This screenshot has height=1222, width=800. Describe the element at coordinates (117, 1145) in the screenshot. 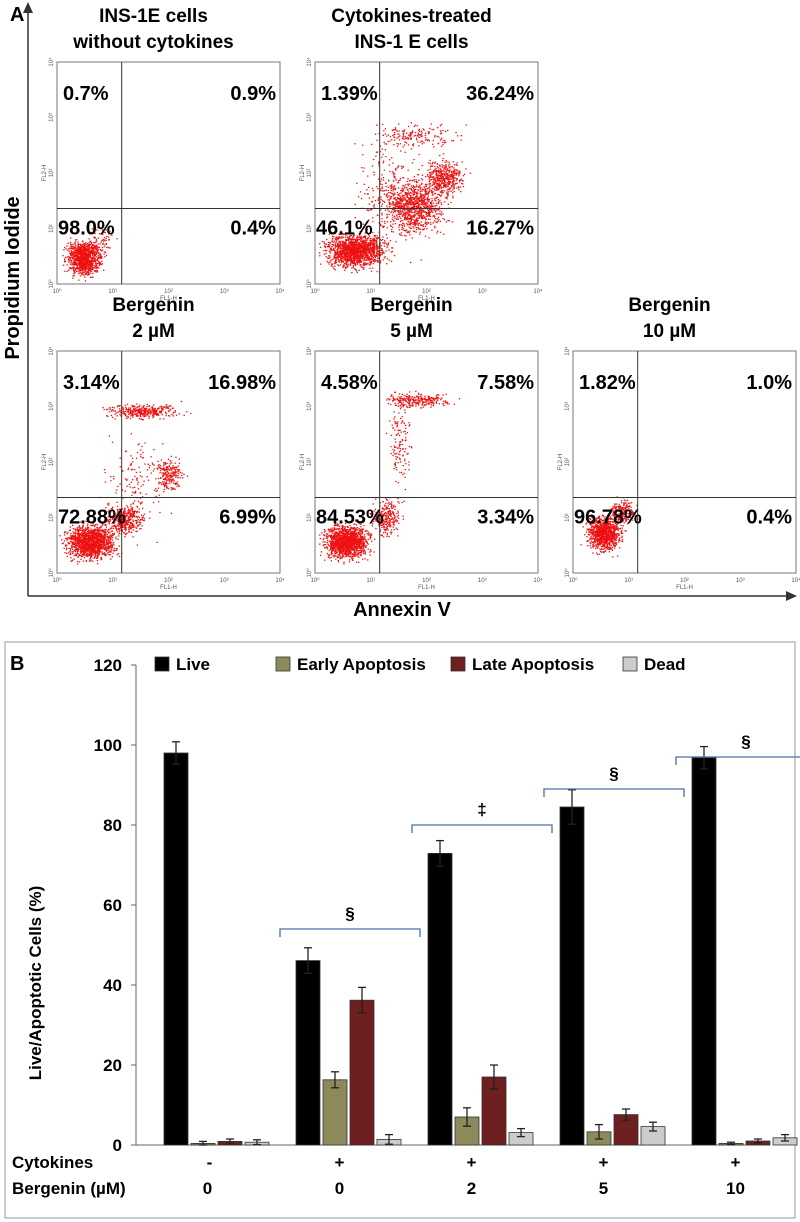

I see `chart-y-tick-label: 0` at that location.